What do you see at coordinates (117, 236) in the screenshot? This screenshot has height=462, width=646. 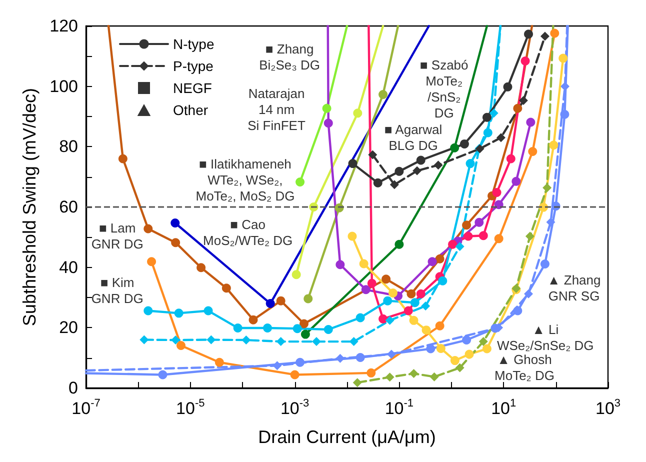 I see `annotation: ■ Lam GNR DG` at bounding box center [117, 236].